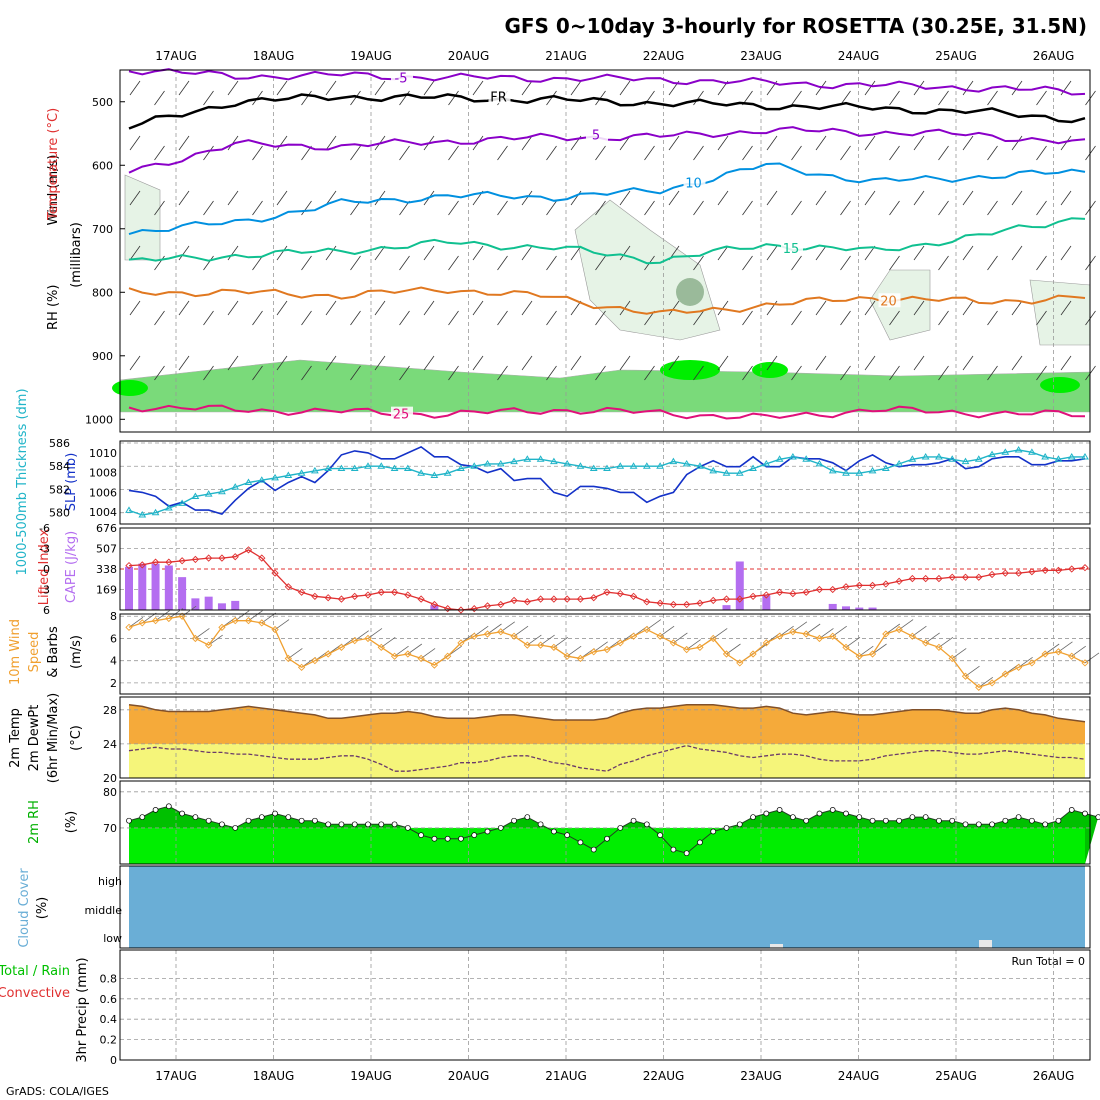  What do you see at coordinates (99, 419) in the screenshot?
I see `pressure-tick: 1000` at bounding box center [99, 419].